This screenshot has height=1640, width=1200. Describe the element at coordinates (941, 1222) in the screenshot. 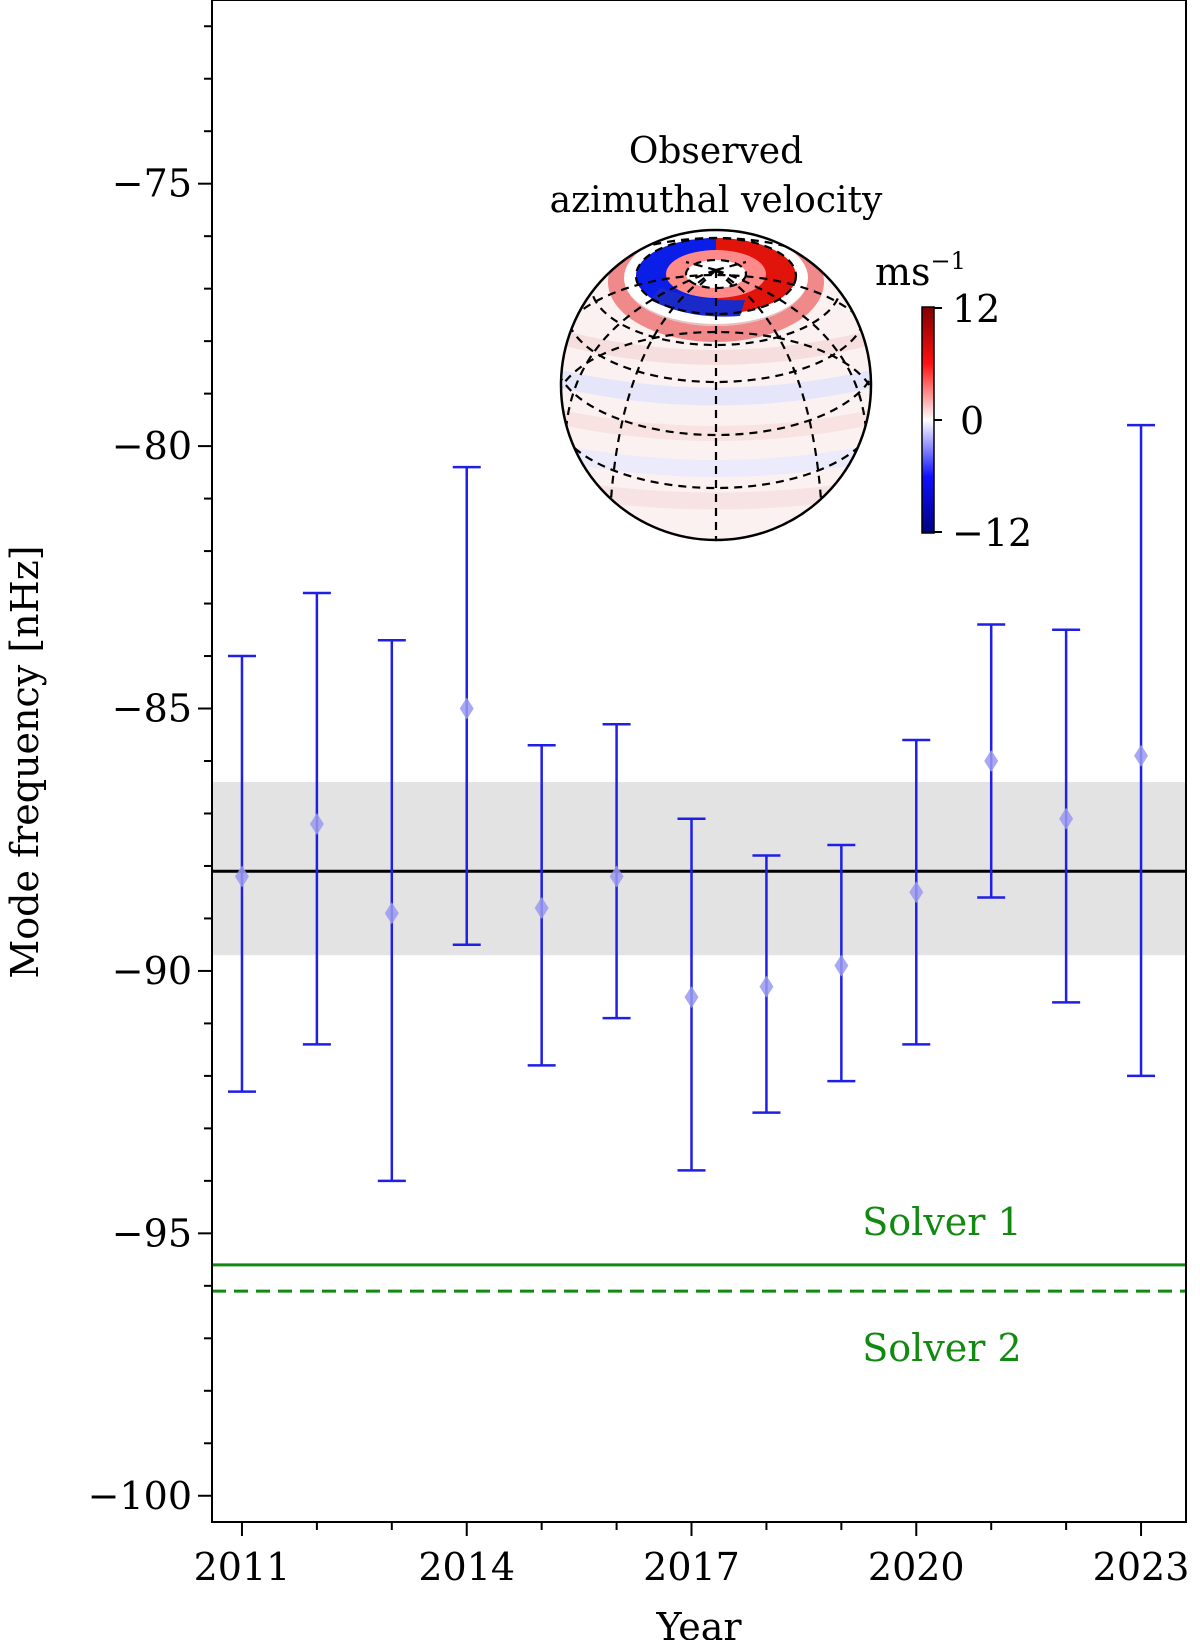

I see `solver-label-1: Solver 1` at that location.